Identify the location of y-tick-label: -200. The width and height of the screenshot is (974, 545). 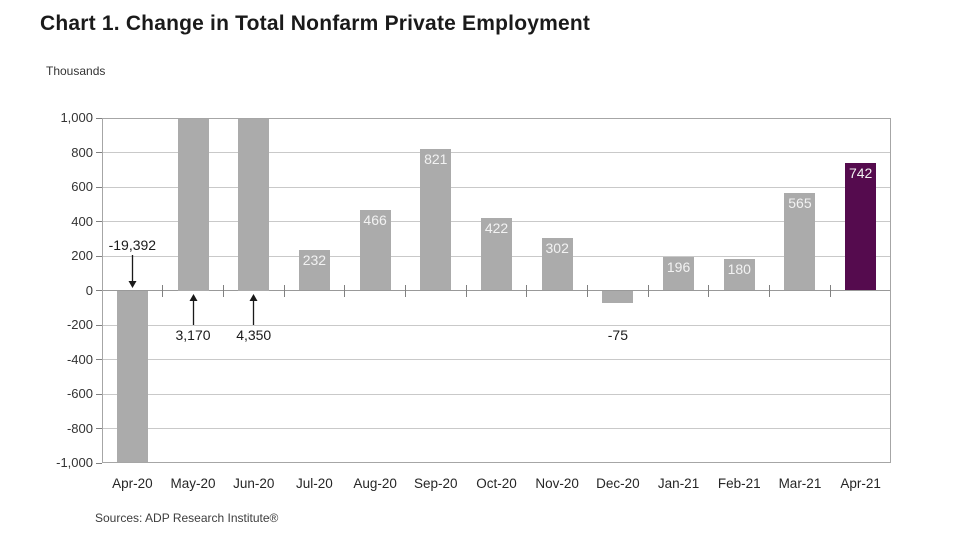
(79, 324).